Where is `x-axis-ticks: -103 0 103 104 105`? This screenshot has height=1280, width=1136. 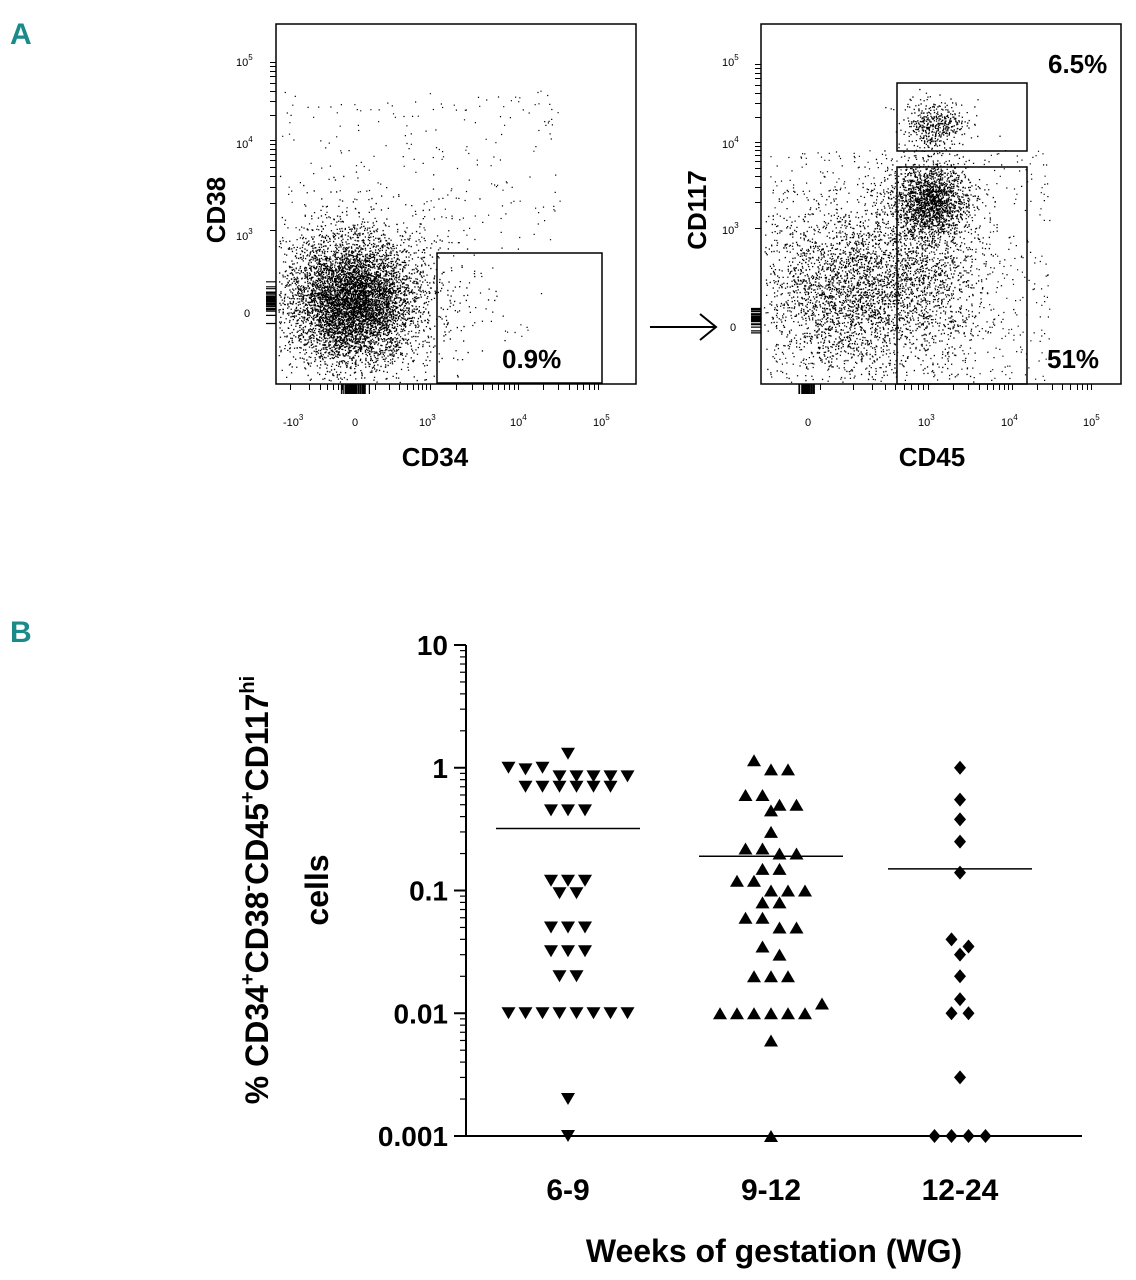
x-axis-ticks: -103 0 103 104 105 is located at coordinates (446, 421).